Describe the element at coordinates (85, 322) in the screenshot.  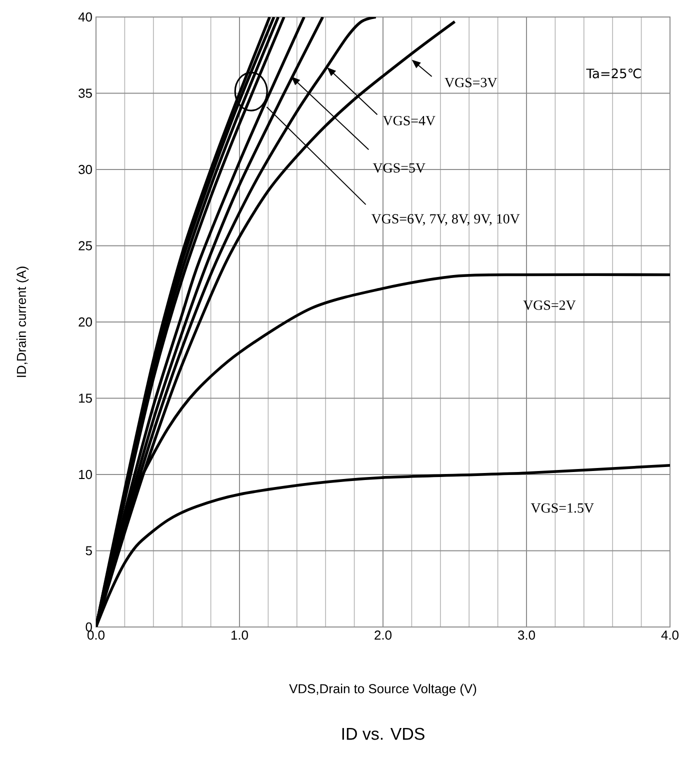
I see `y-tick-label: 20` at that location.